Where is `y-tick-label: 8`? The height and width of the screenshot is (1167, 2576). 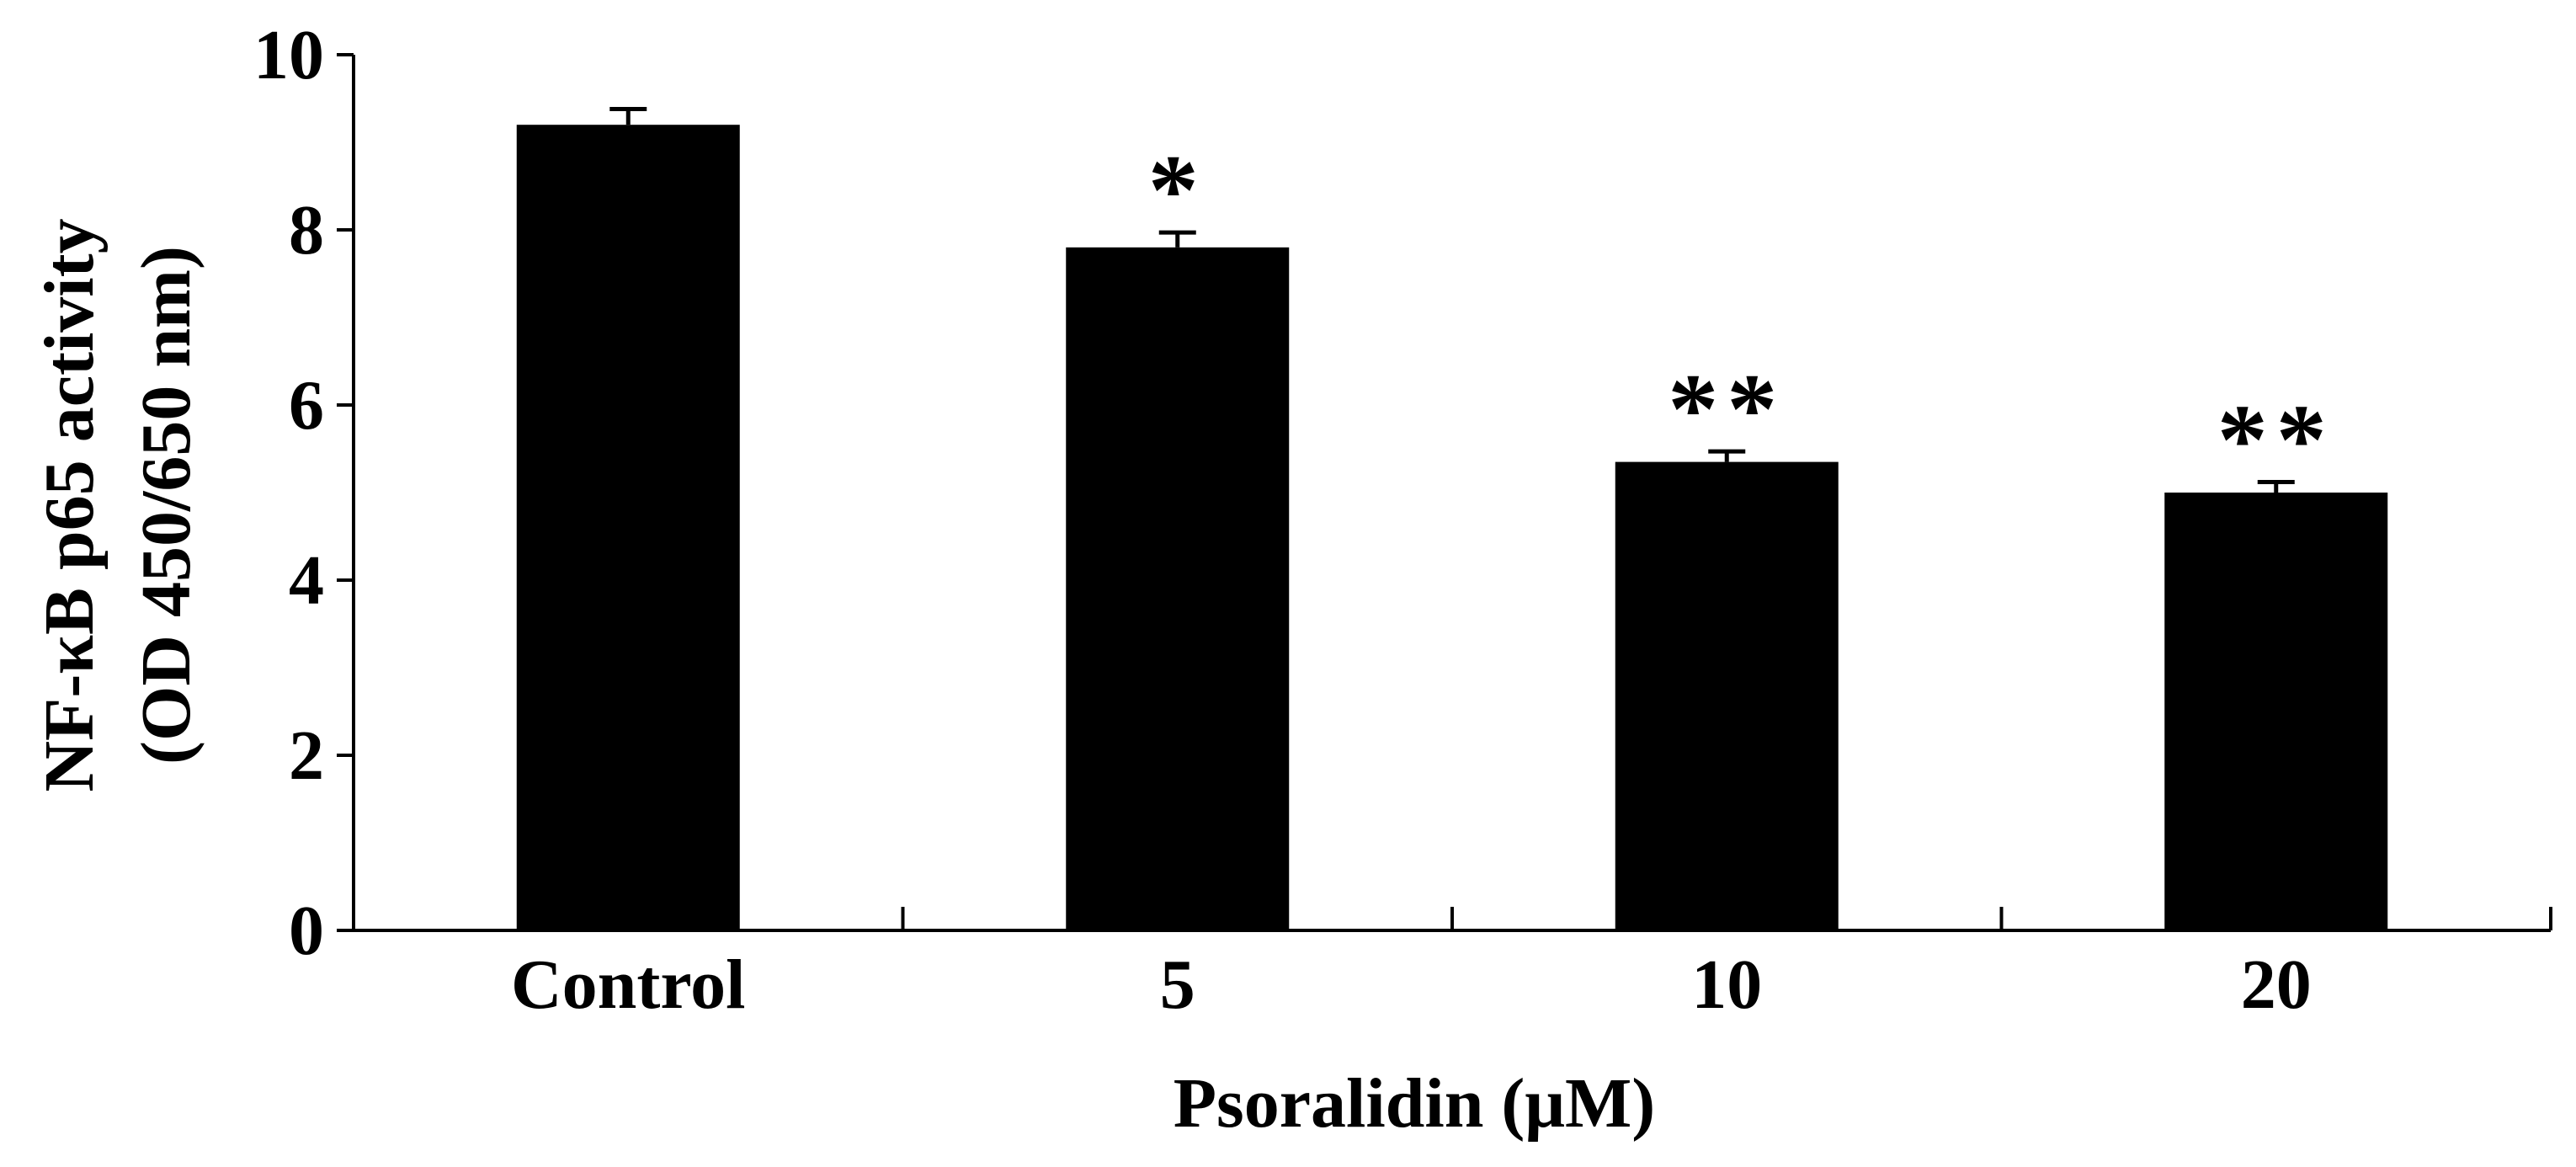
y-tick-label: 8 is located at coordinates (306, 230).